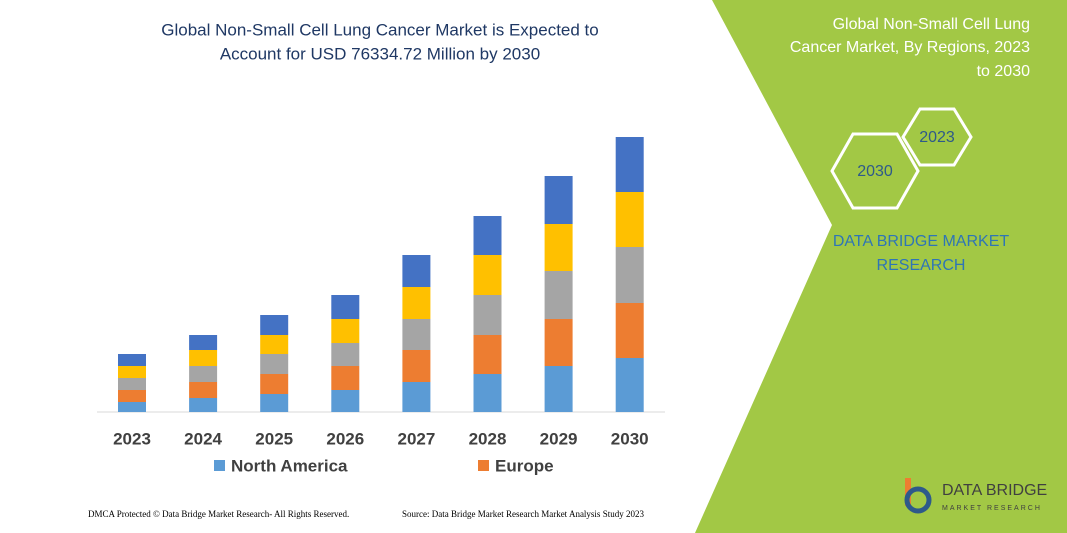 Image resolution: width=1067 pixels, height=533 pixels. Describe the element at coordinates (559, 438) in the screenshot. I see `x-tick-label: 2029` at that location.